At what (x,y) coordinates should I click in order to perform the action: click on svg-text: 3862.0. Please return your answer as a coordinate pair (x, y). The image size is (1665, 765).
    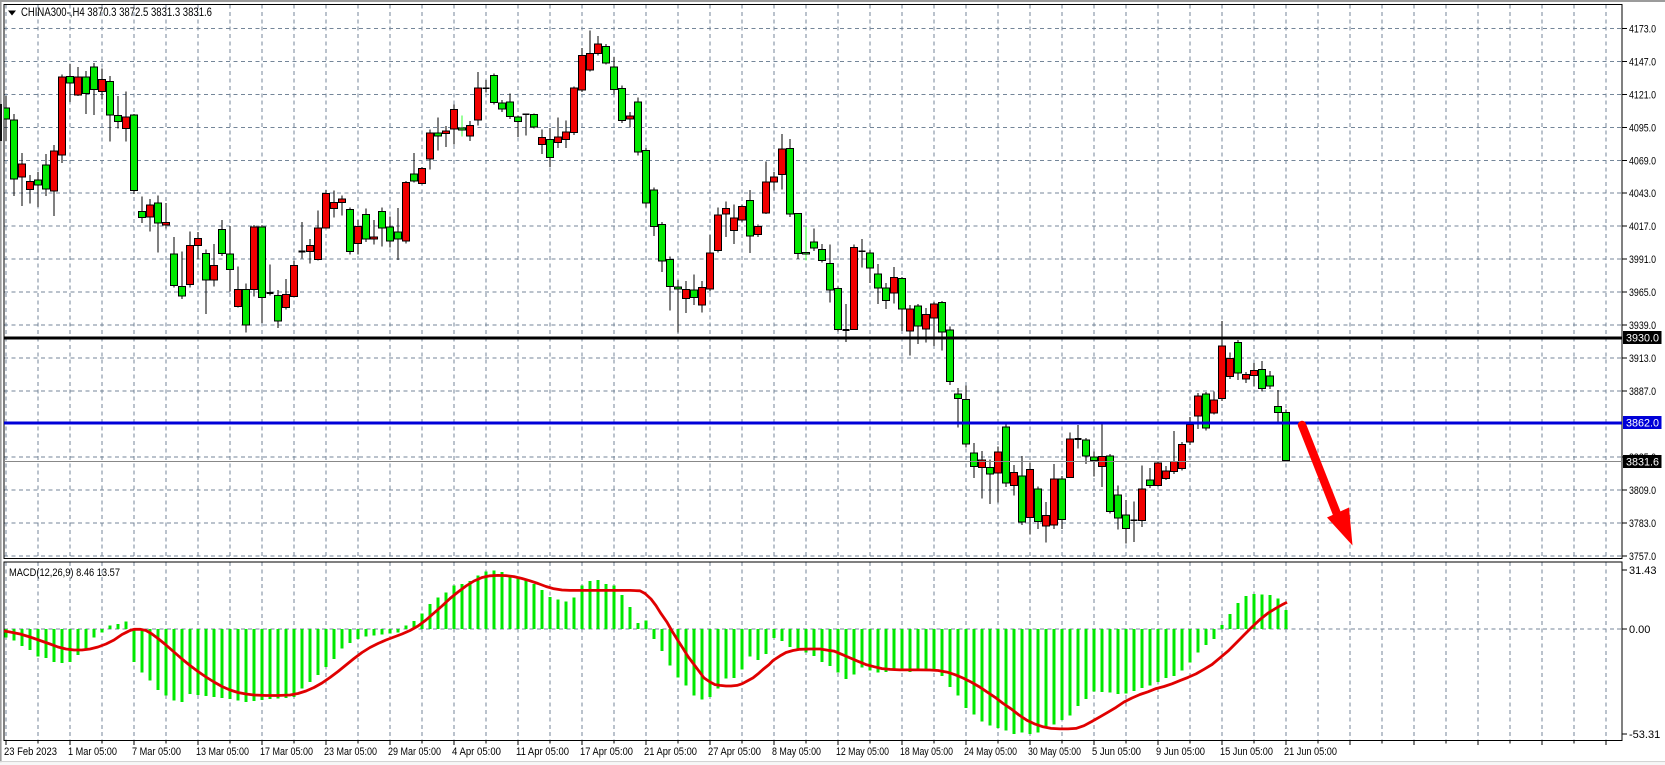
    Looking at the image, I should click on (1642, 424).